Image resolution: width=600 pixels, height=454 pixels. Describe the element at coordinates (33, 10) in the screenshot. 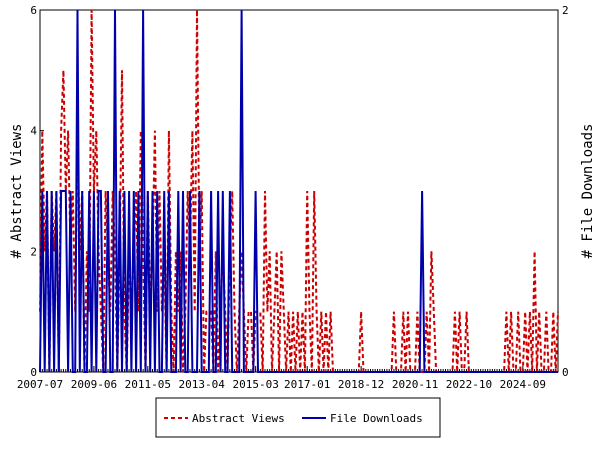

I see `y-left-tick-label: 6` at that location.